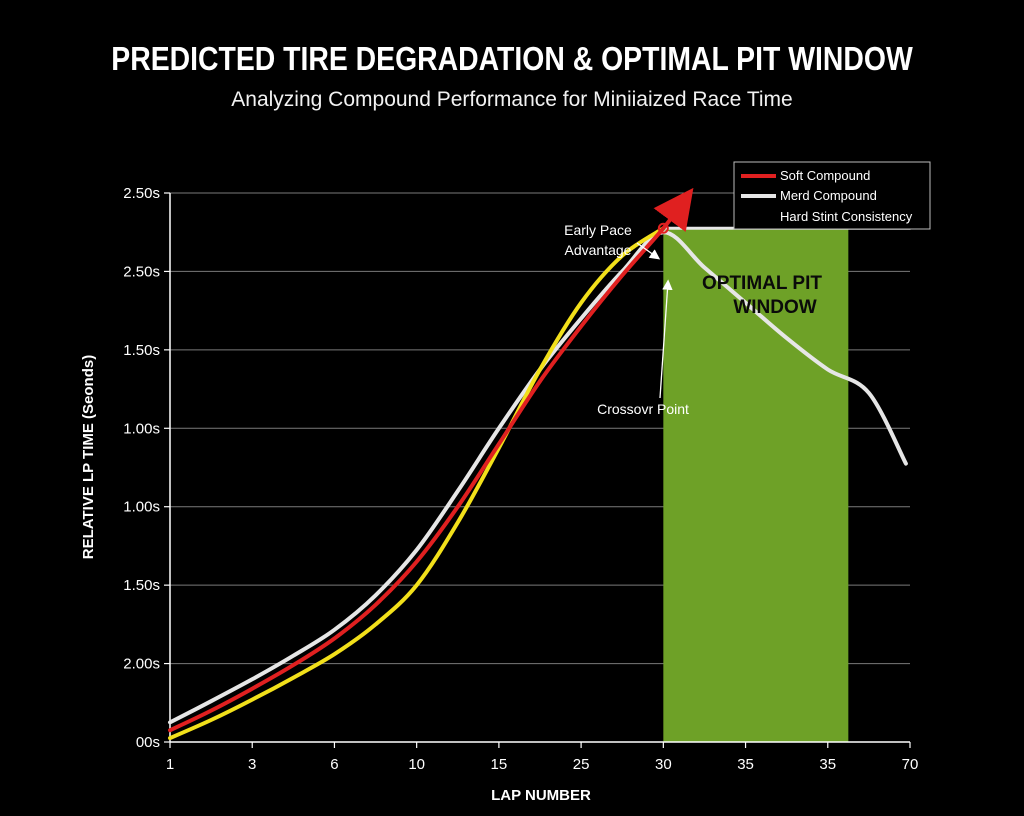 Image resolution: width=1024 pixels, height=816 pixels. Describe the element at coordinates (146, 468) in the screenshot. I see `y-axis-ticks: 00s 2.00s 1.50s 1.00s 1.00s 1.50s 2.50s 2.50s` at that location.